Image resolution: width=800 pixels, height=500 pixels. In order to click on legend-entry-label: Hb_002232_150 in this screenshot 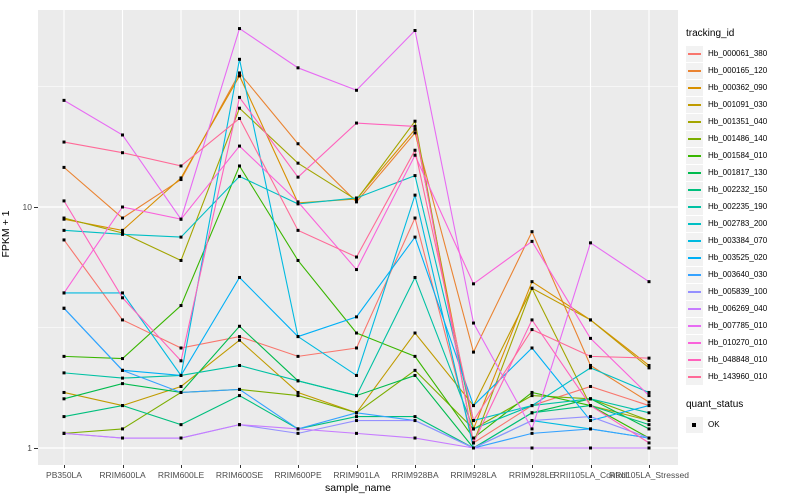, I will do `click(738, 189)`.